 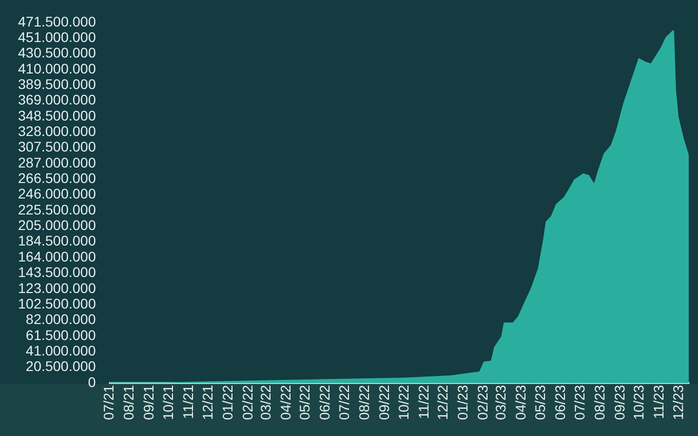 I want to click on x-tick-label: 08/21, so click(x=128, y=402).